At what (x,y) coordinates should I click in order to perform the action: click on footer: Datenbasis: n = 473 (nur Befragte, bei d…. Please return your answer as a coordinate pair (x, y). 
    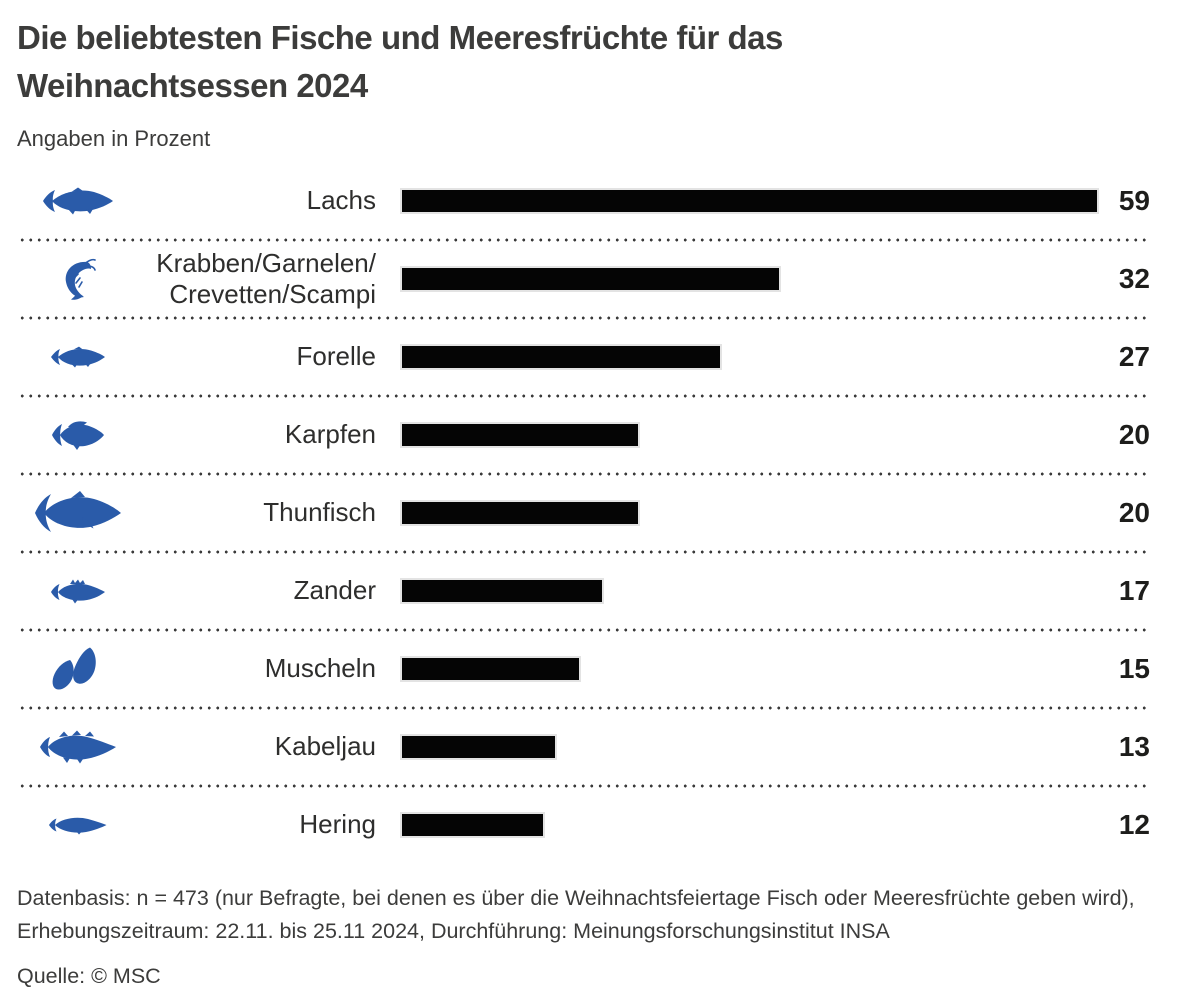
    Looking at the image, I should click on (578, 938).